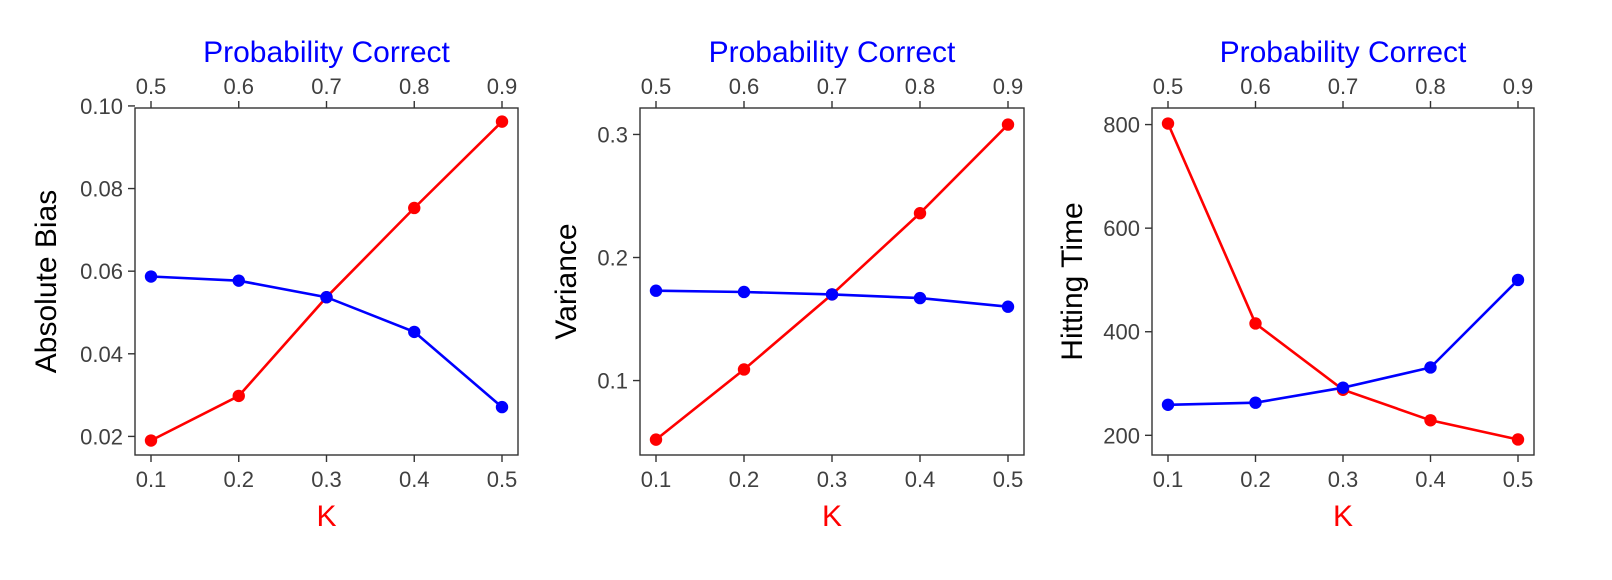  What do you see at coordinates (612, 134) in the screenshot?
I see `y-tick-label: 0.3` at bounding box center [612, 134].